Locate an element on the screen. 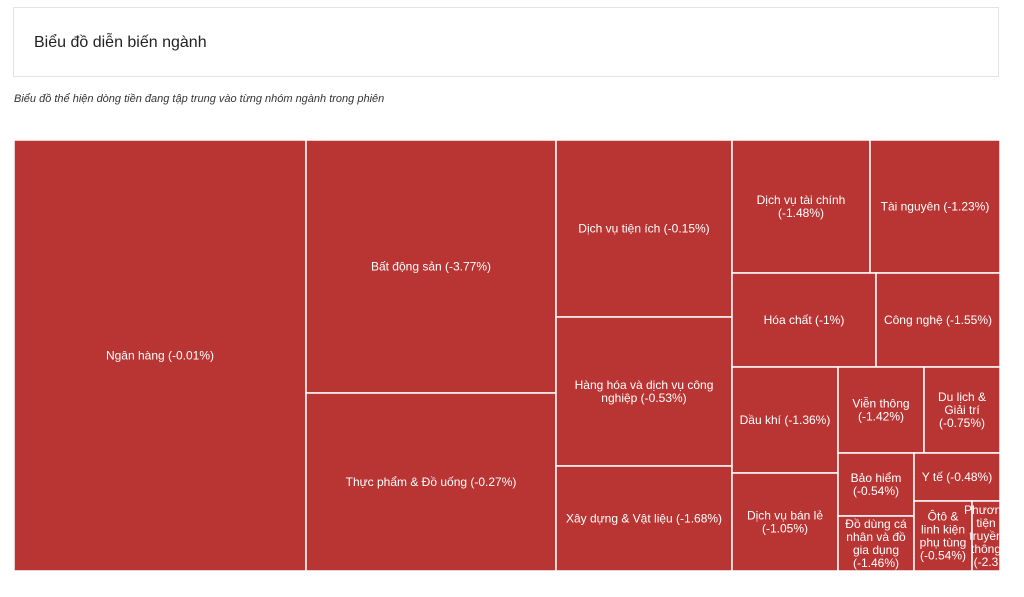 The width and height of the screenshot is (1024, 597). treemap-tile-label-line: Dịch vụ bán lẻ is located at coordinates (785, 516).